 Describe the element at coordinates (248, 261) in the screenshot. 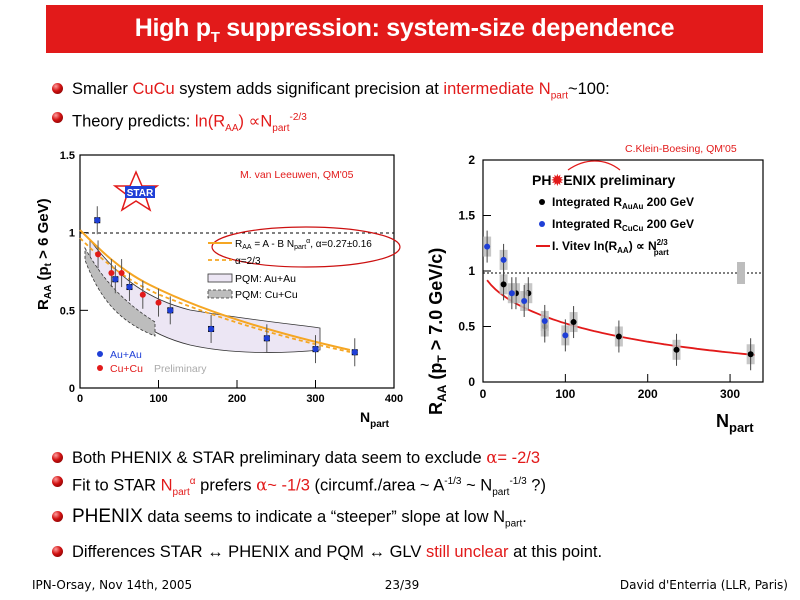

I see `legend-alpha-text: α=2/3` at that location.